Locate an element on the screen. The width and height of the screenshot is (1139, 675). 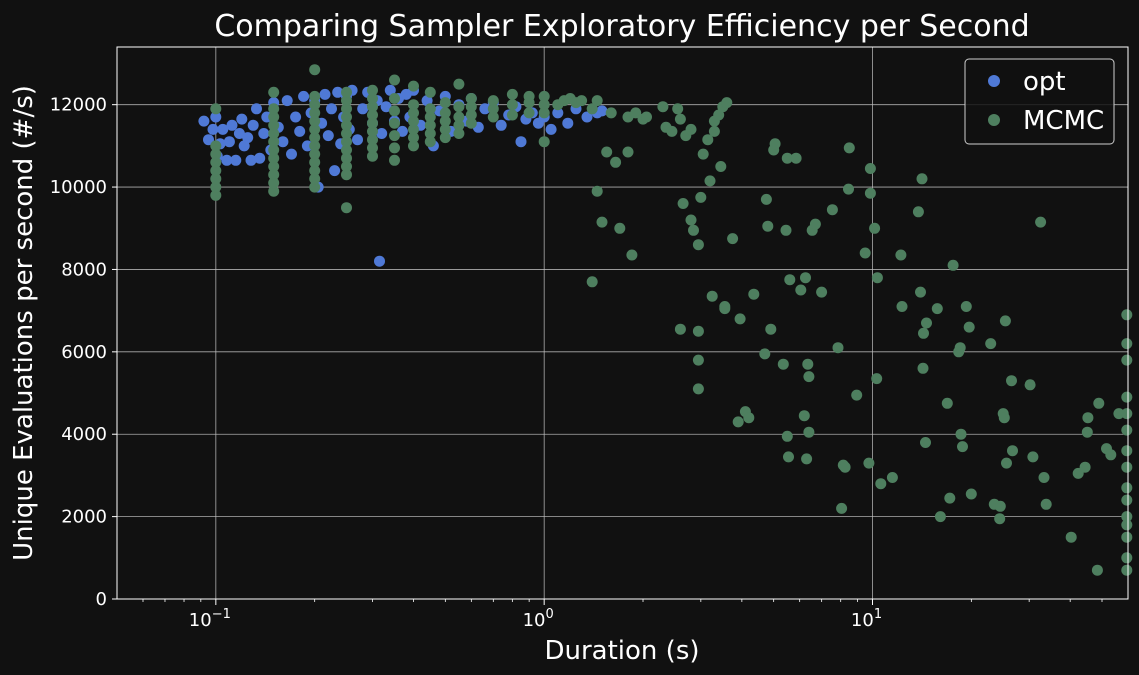
legend-label-opt: opt is located at coordinates (1044, 82).